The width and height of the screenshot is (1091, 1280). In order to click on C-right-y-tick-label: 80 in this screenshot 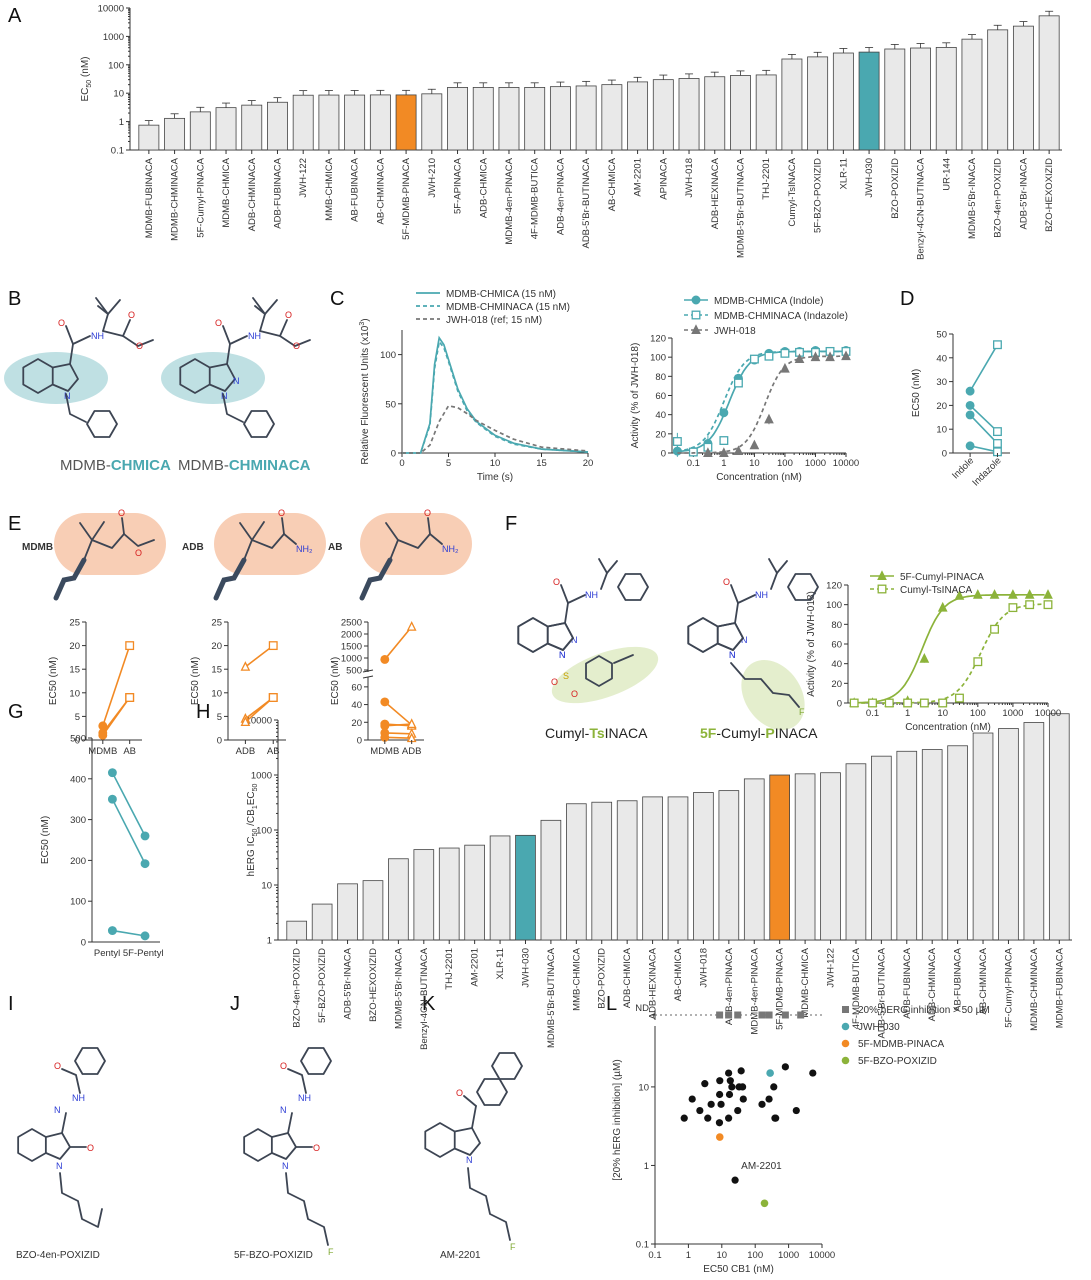, I will do `click(660, 377)`.